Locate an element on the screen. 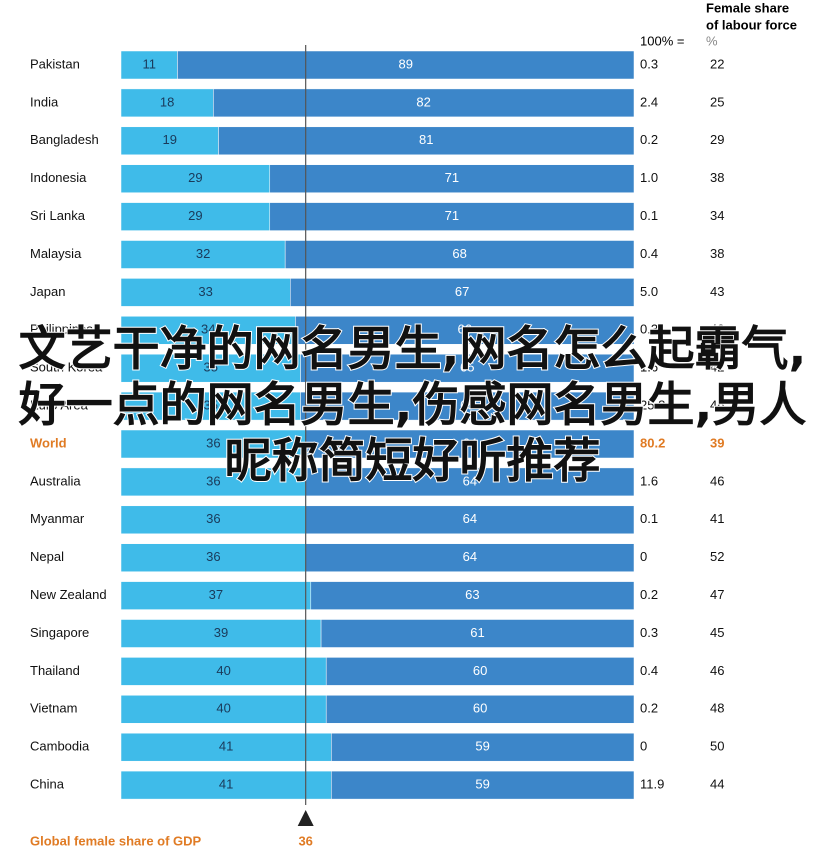  bar-label: 32 is located at coordinates (203, 253).